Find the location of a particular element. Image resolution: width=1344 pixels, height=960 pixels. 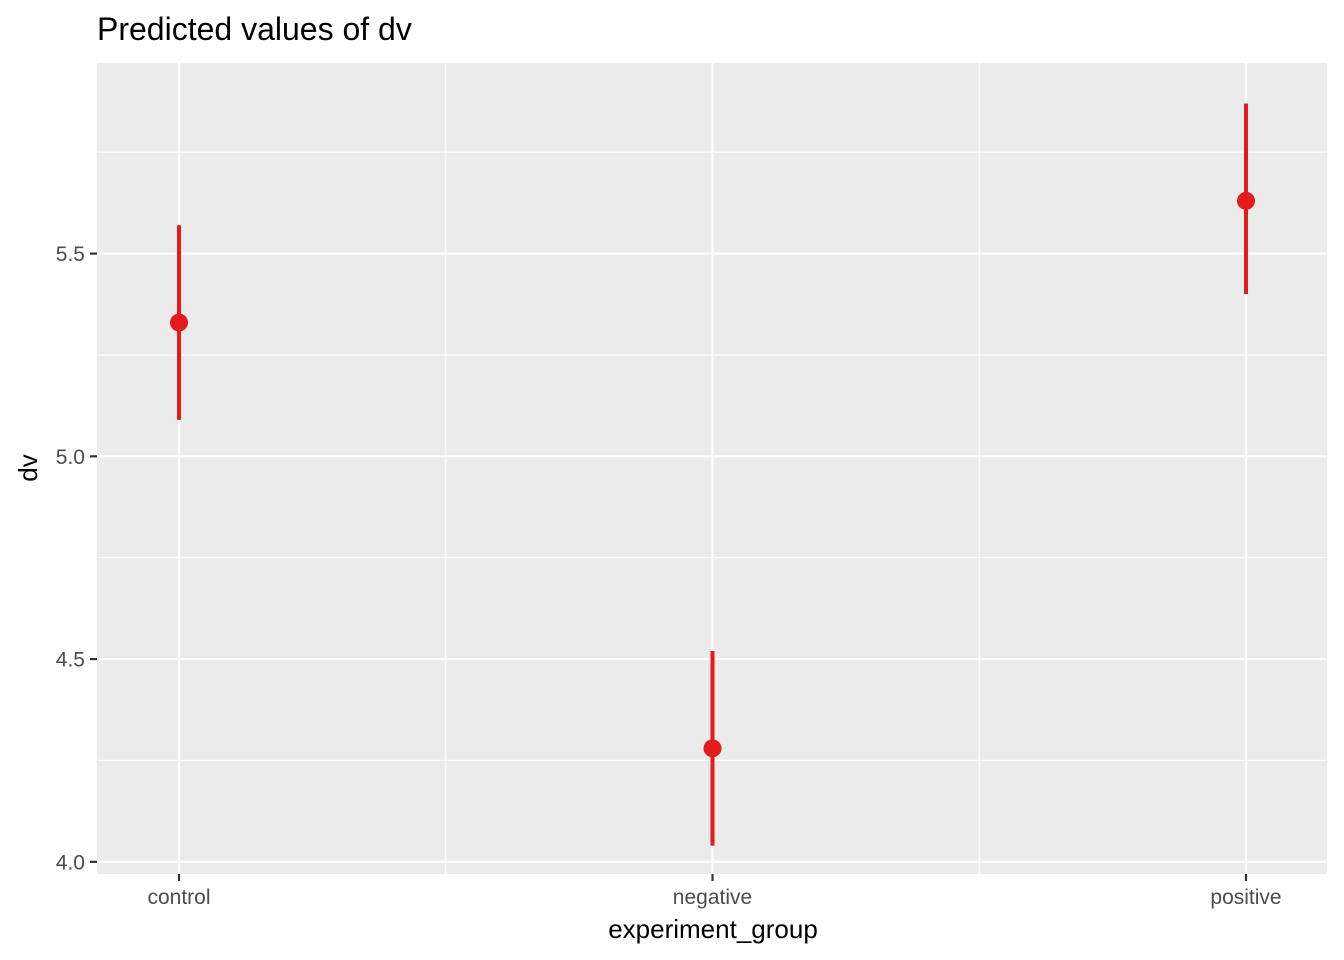

y-tick-label: 4.5 is located at coordinates (70, 660).